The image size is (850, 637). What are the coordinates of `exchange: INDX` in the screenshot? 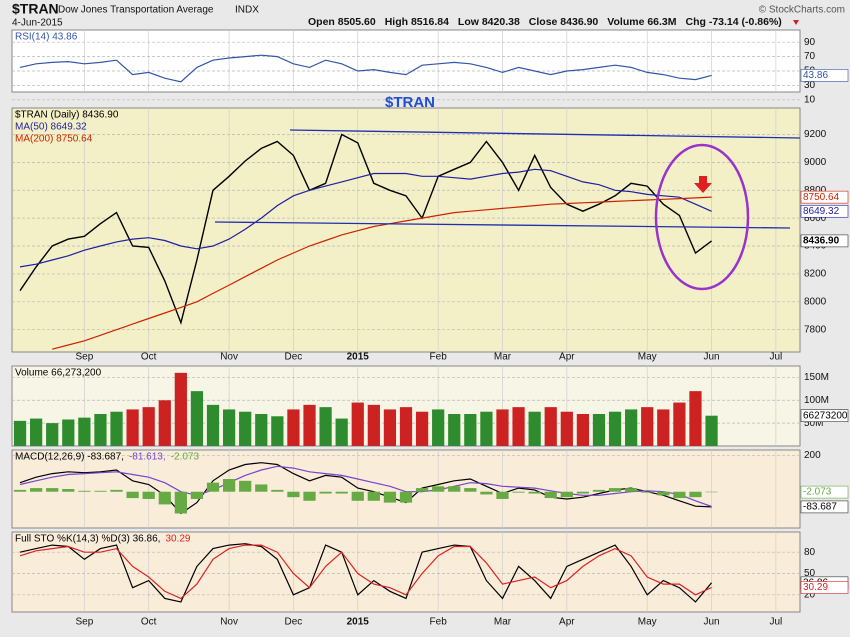 It's located at (247, 10).